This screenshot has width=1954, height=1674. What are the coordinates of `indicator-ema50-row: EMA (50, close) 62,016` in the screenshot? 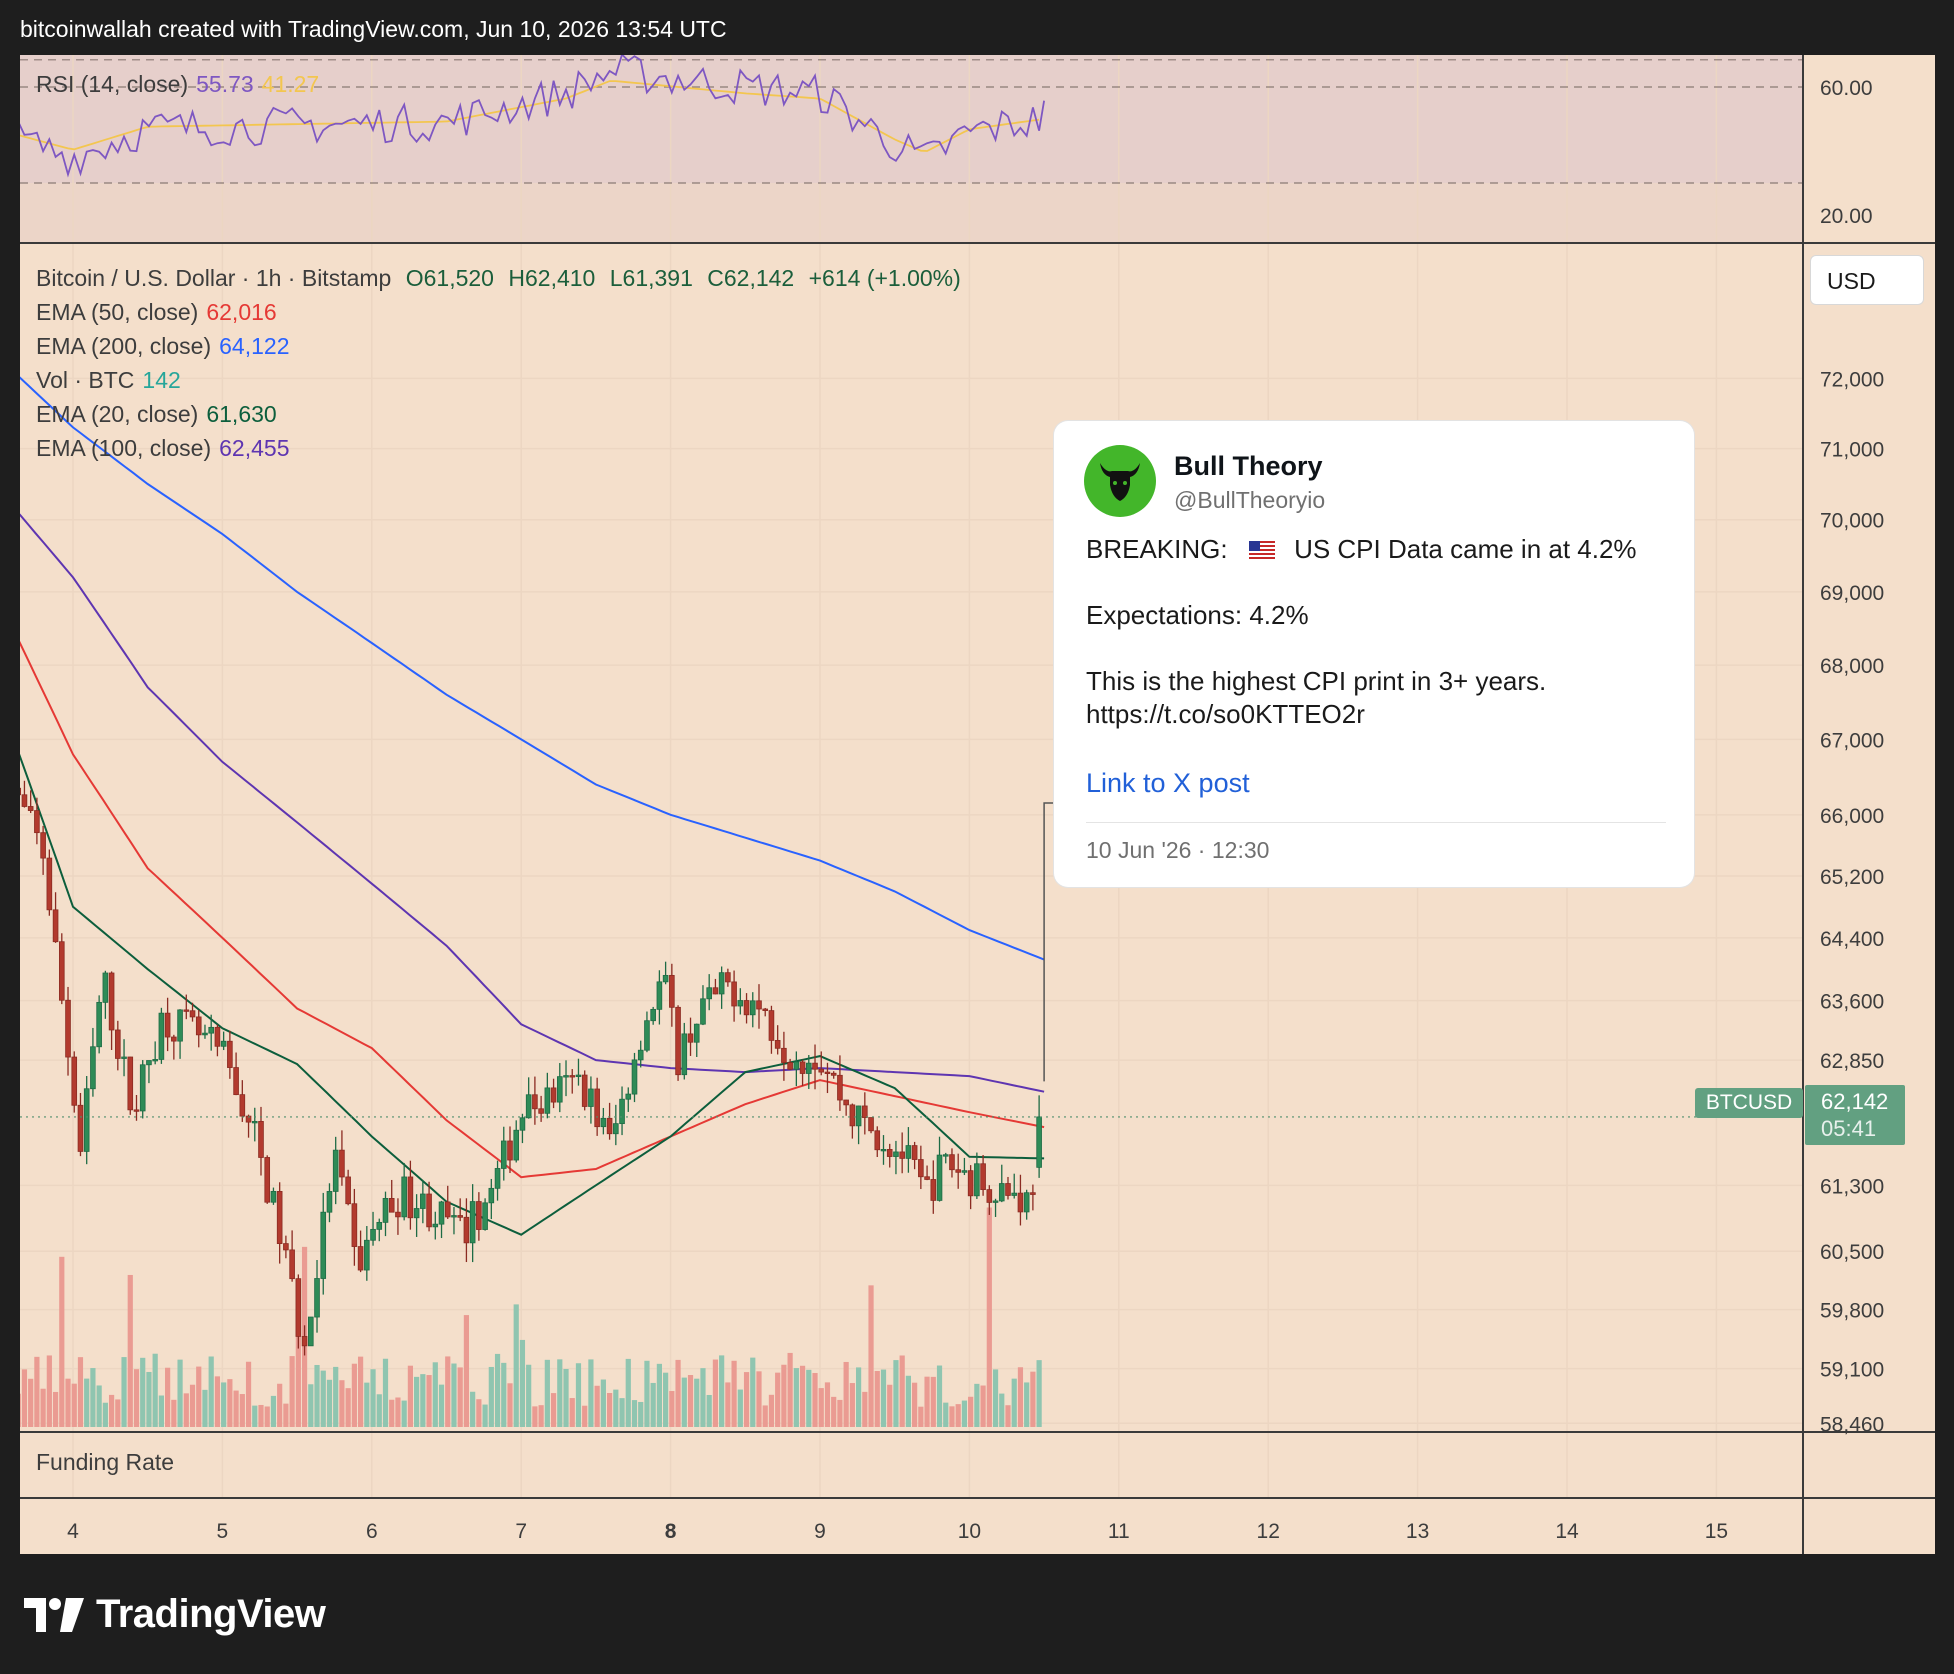 It's located at (498, 312).